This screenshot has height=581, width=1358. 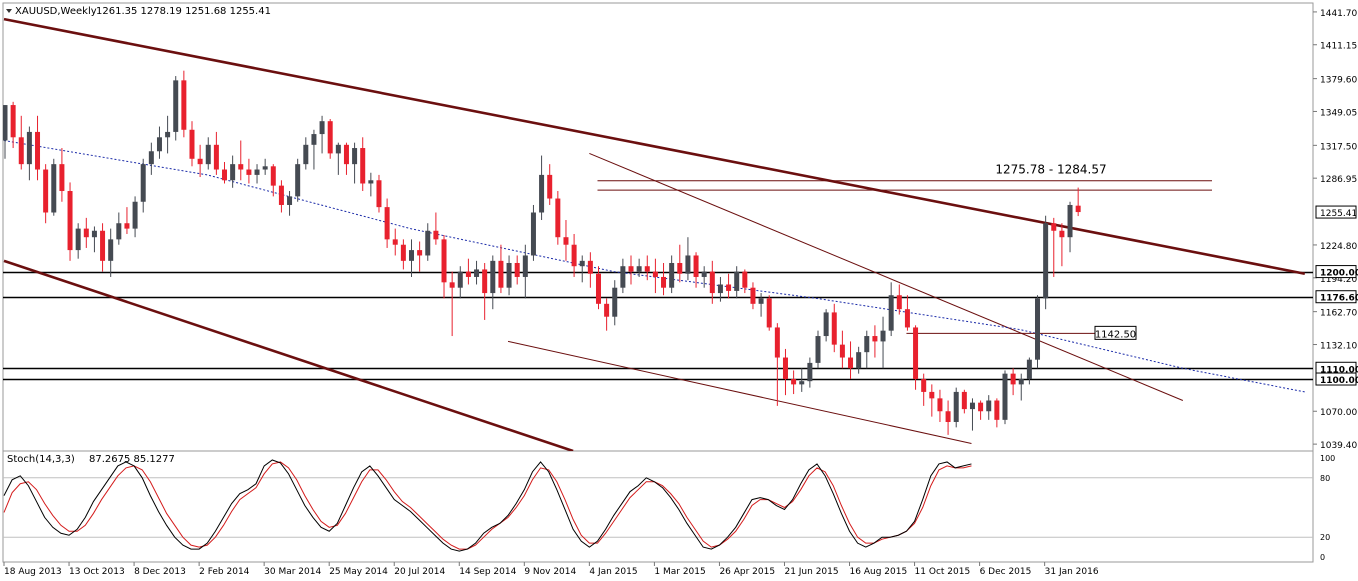 What do you see at coordinates (1006, 572) in the screenshot?
I see `time-tick-label: 6 Dec 2015` at bounding box center [1006, 572].